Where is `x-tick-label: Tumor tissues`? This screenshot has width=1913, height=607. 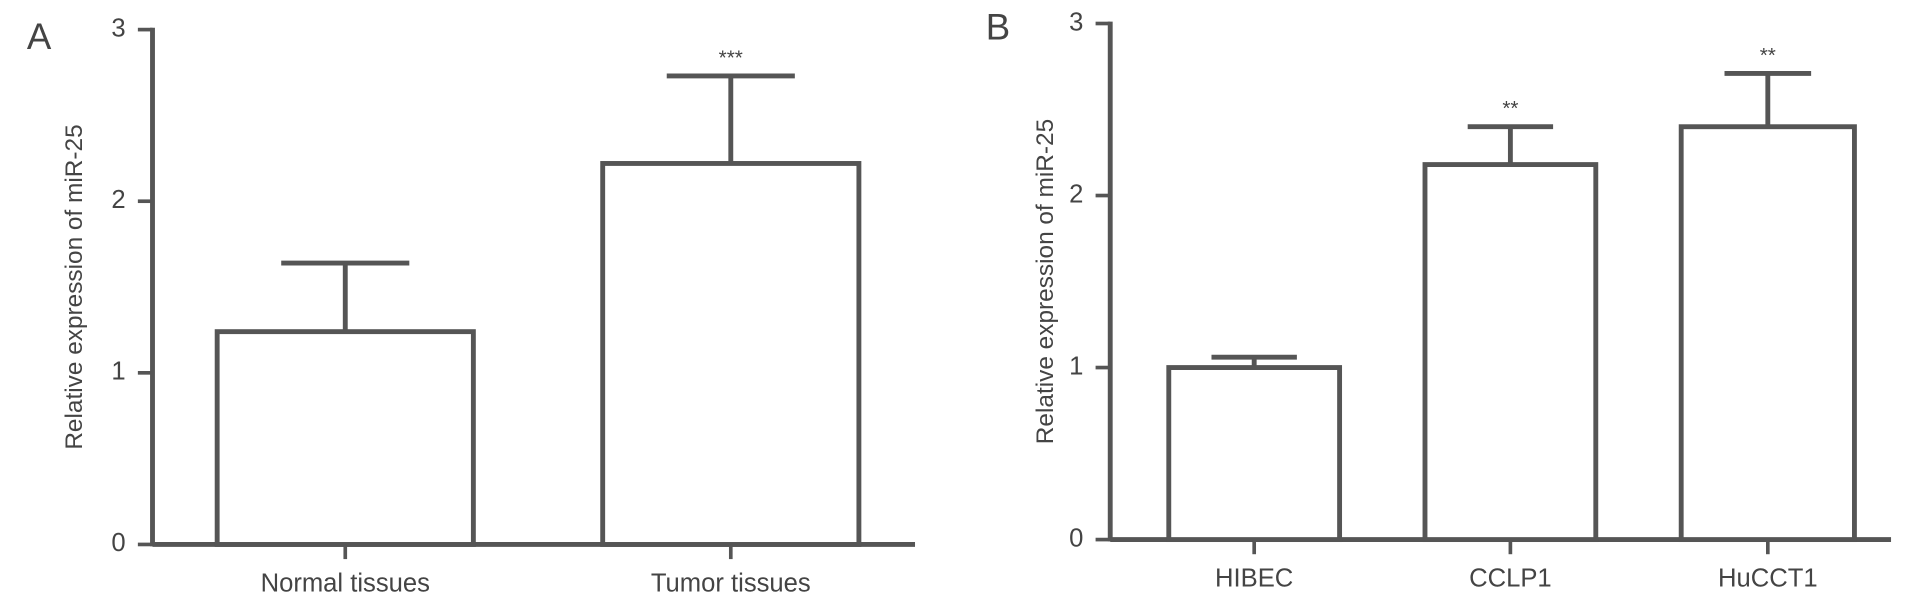 x-tick-label: Tumor tissues is located at coordinates (731, 583).